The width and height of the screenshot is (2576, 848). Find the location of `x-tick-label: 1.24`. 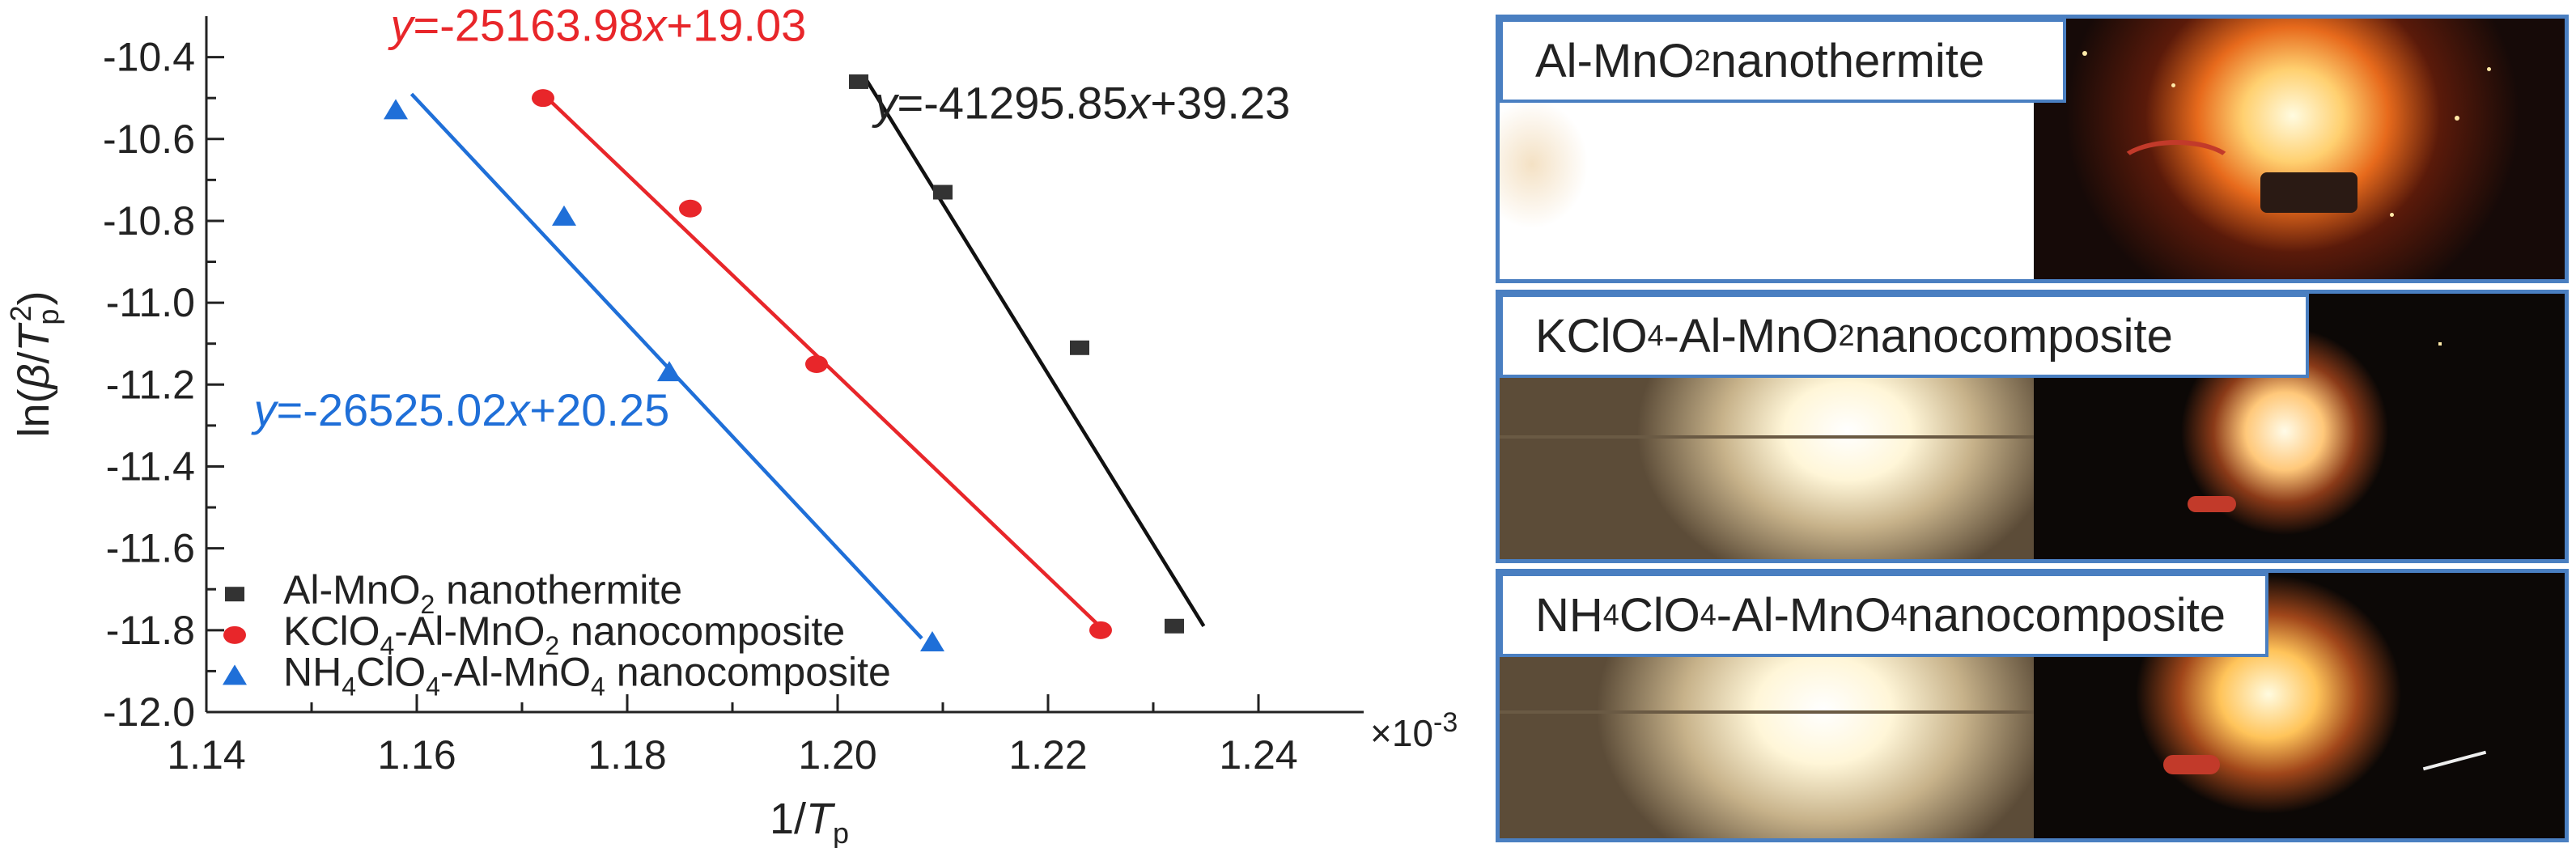

x-tick-label: 1.24 is located at coordinates (1258, 755).